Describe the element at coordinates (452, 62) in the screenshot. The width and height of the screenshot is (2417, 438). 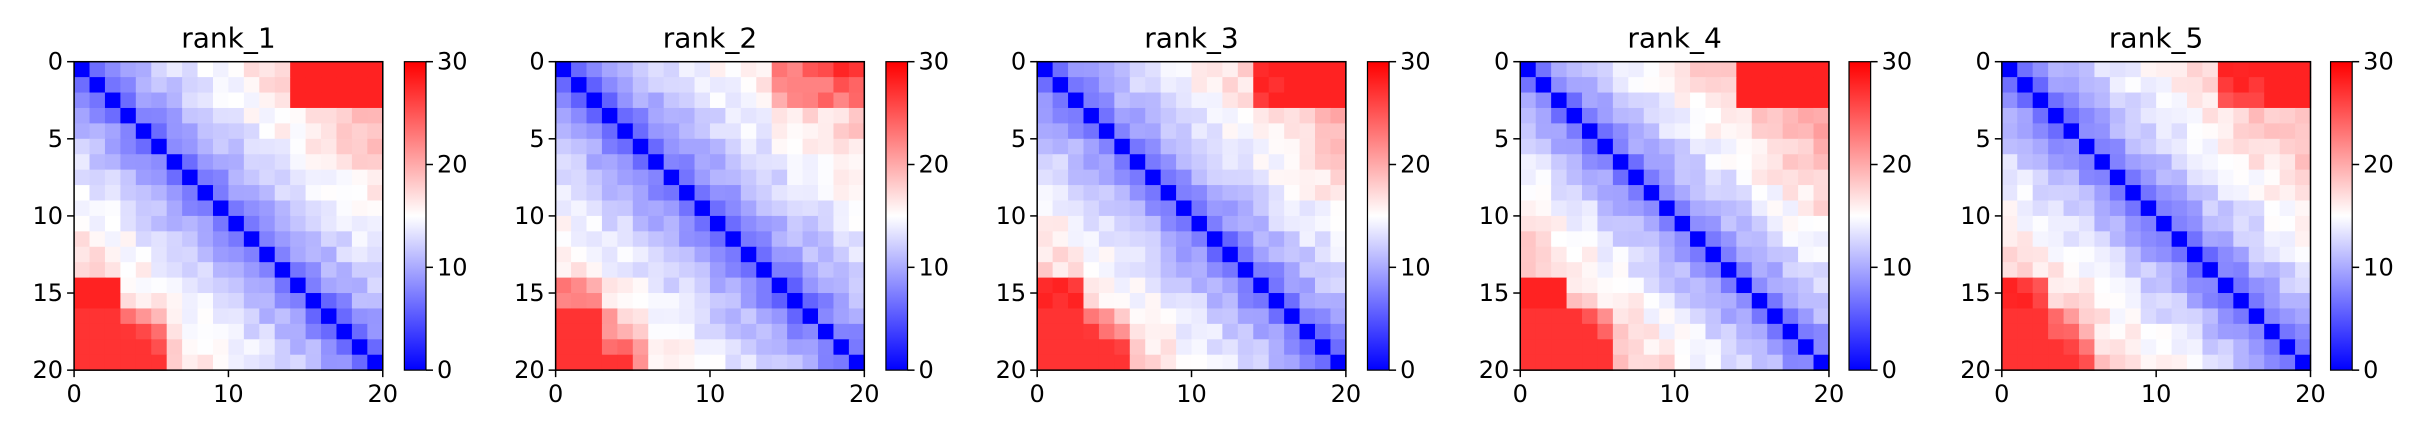
I see `colorbar-tick-label: 30` at that location.